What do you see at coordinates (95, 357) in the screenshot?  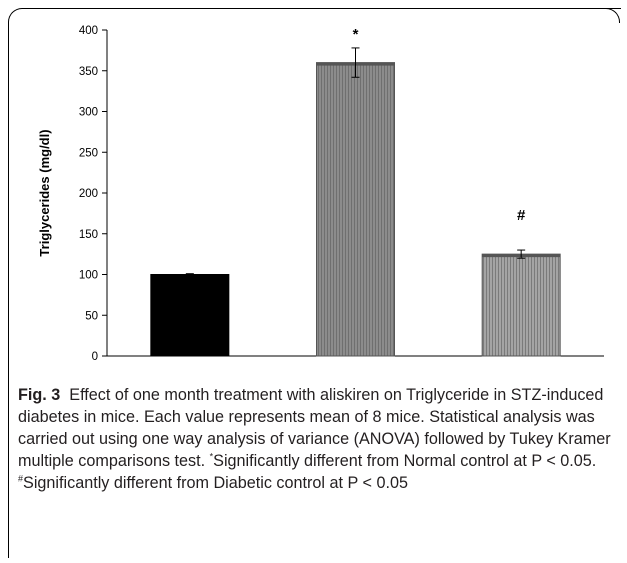 I see `y-tick-label: 0` at bounding box center [95, 357].